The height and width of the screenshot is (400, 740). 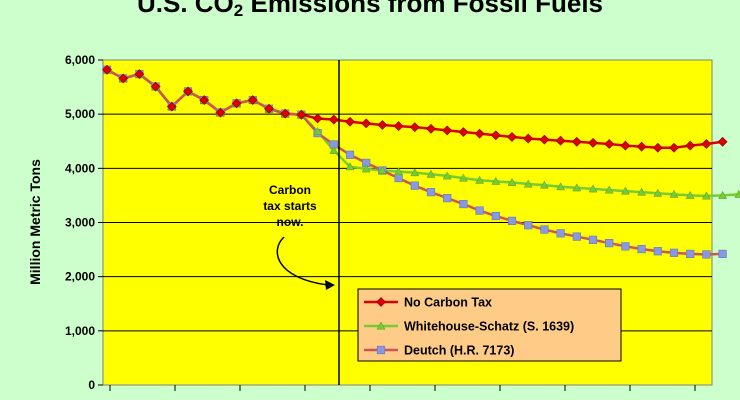 I want to click on y-axis-label: Million Metric Tons, so click(x=35, y=222).